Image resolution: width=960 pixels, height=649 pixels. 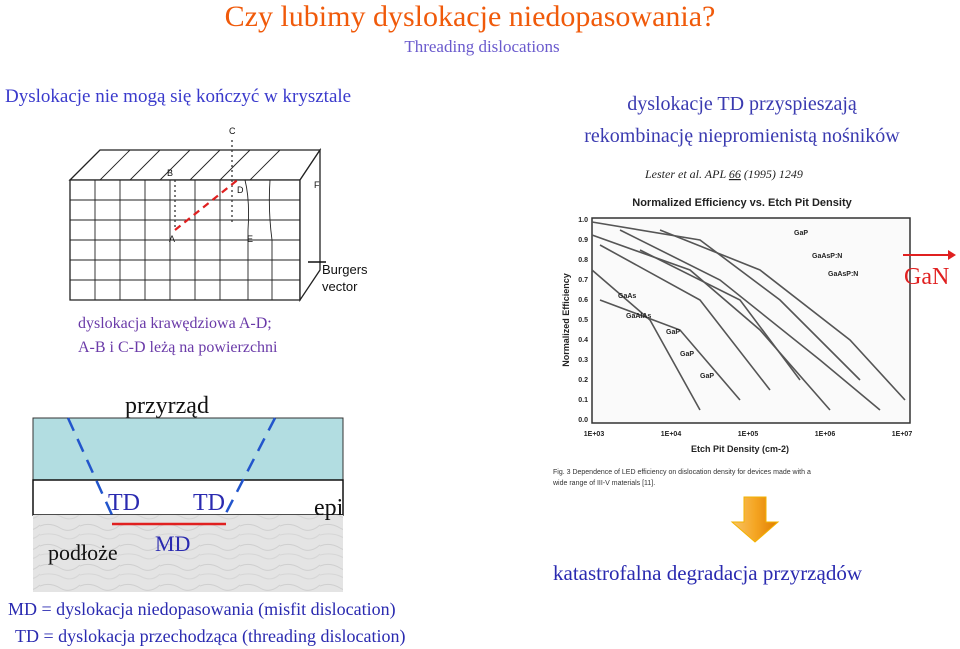 I want to click on down-arrow, so click(x=755, y=519).